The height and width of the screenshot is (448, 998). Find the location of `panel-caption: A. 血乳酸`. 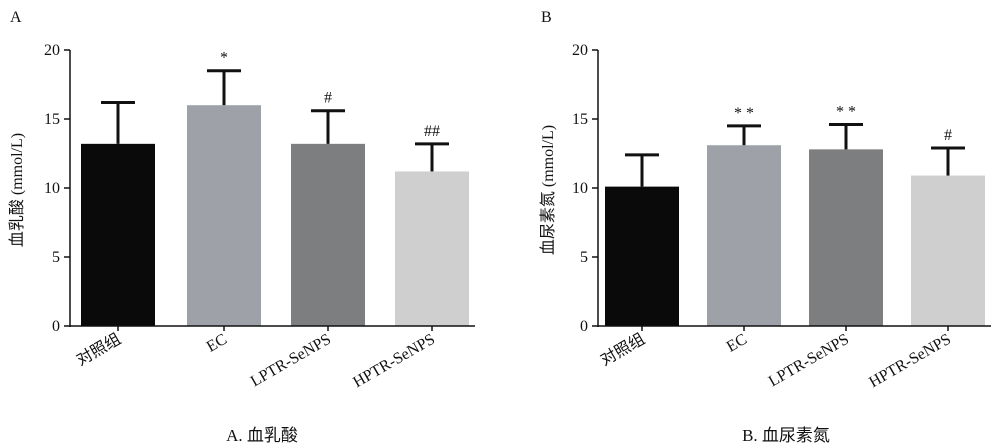

panel-caption: A. 血乳酸 is located at coordinates (262, 435).